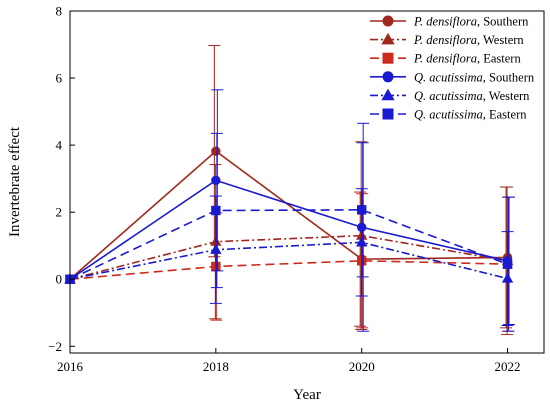 The image size is (550, 403). What do you see at coordinates (55, 346) in the screenshot?
I see `y-tick-label: −2` at bounding box center [55, 346].